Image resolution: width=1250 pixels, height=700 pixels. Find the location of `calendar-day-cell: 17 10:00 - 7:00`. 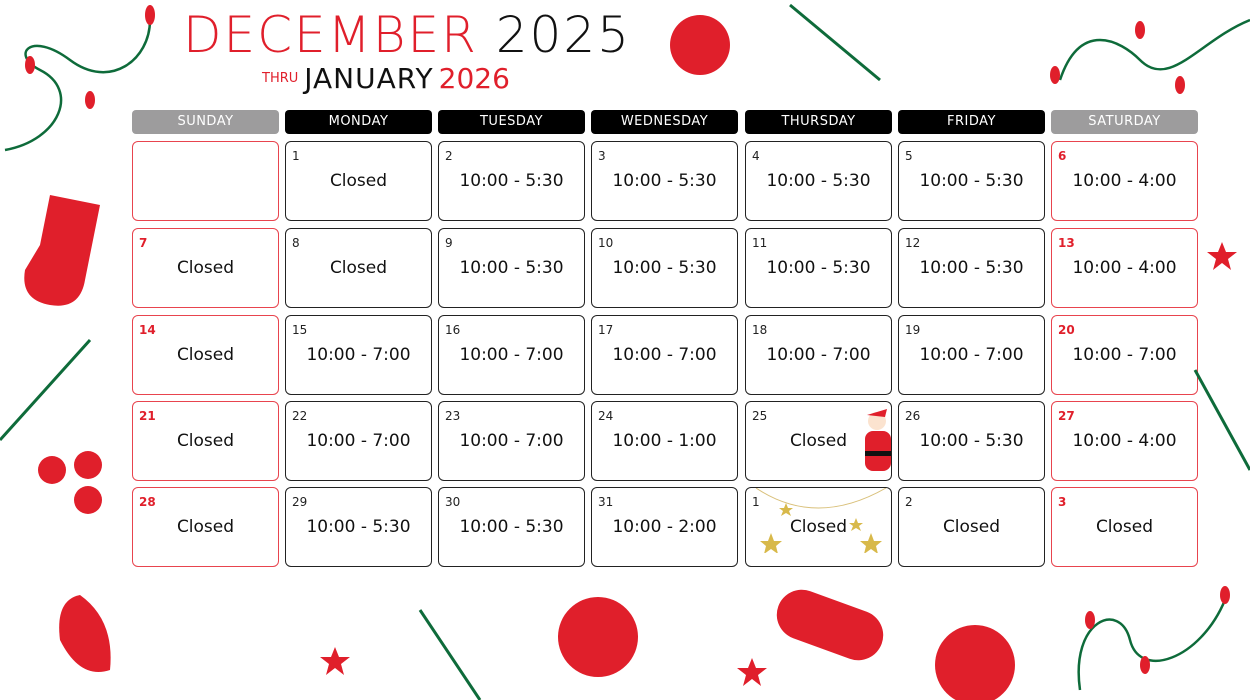

calendar-day-cell: 17 10:00 - 7:00 is located at coordinates (664, 355).